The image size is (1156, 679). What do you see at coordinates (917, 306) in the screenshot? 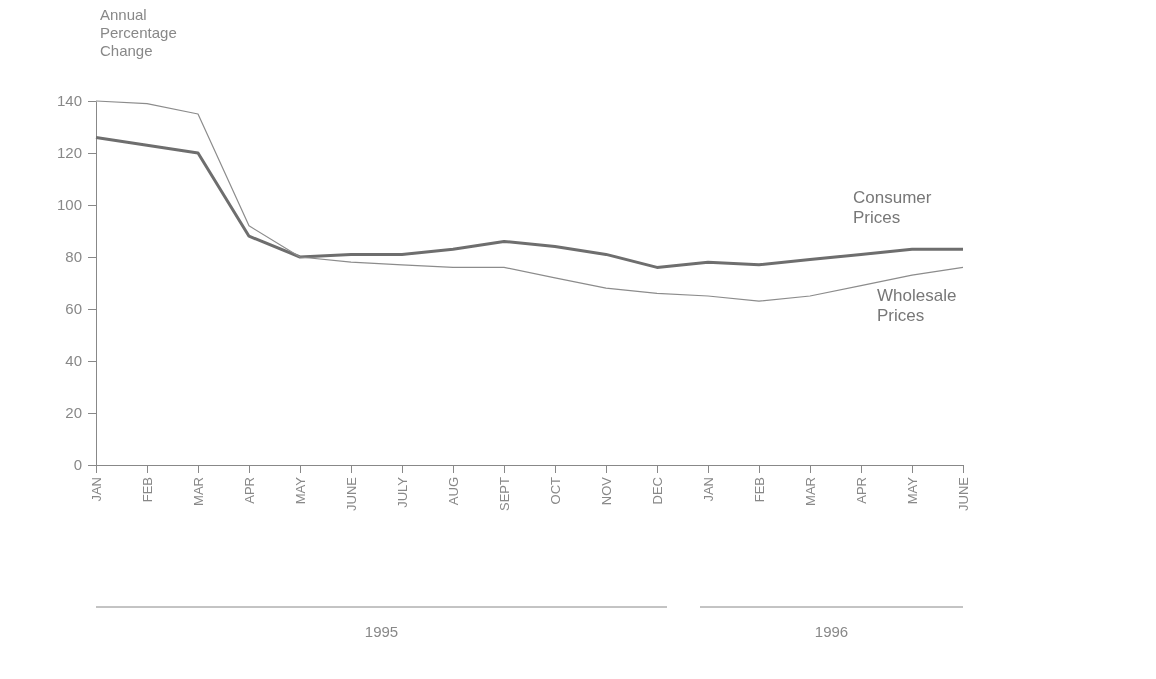
I see `series-label: Wholesale Prices` at bounding box center [917, 306].